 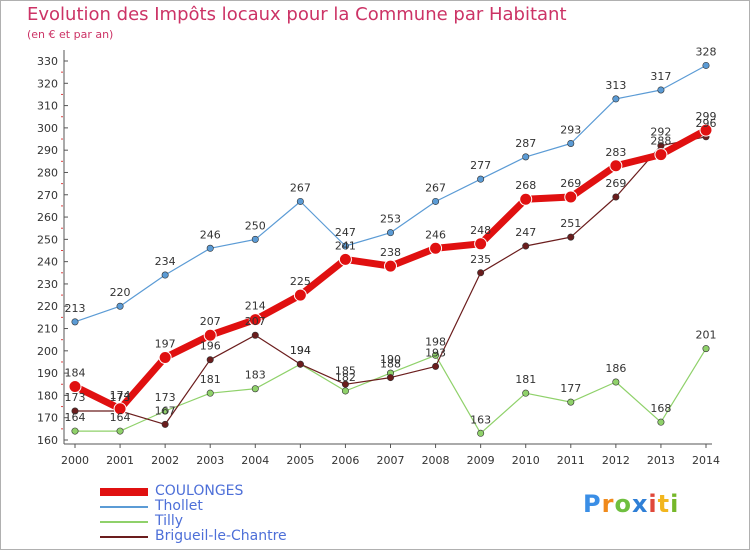 What do you see at coordinates (47, 106) in the screenshot?
I see `y-tick-label: 310` at bounding box center [47, 106].